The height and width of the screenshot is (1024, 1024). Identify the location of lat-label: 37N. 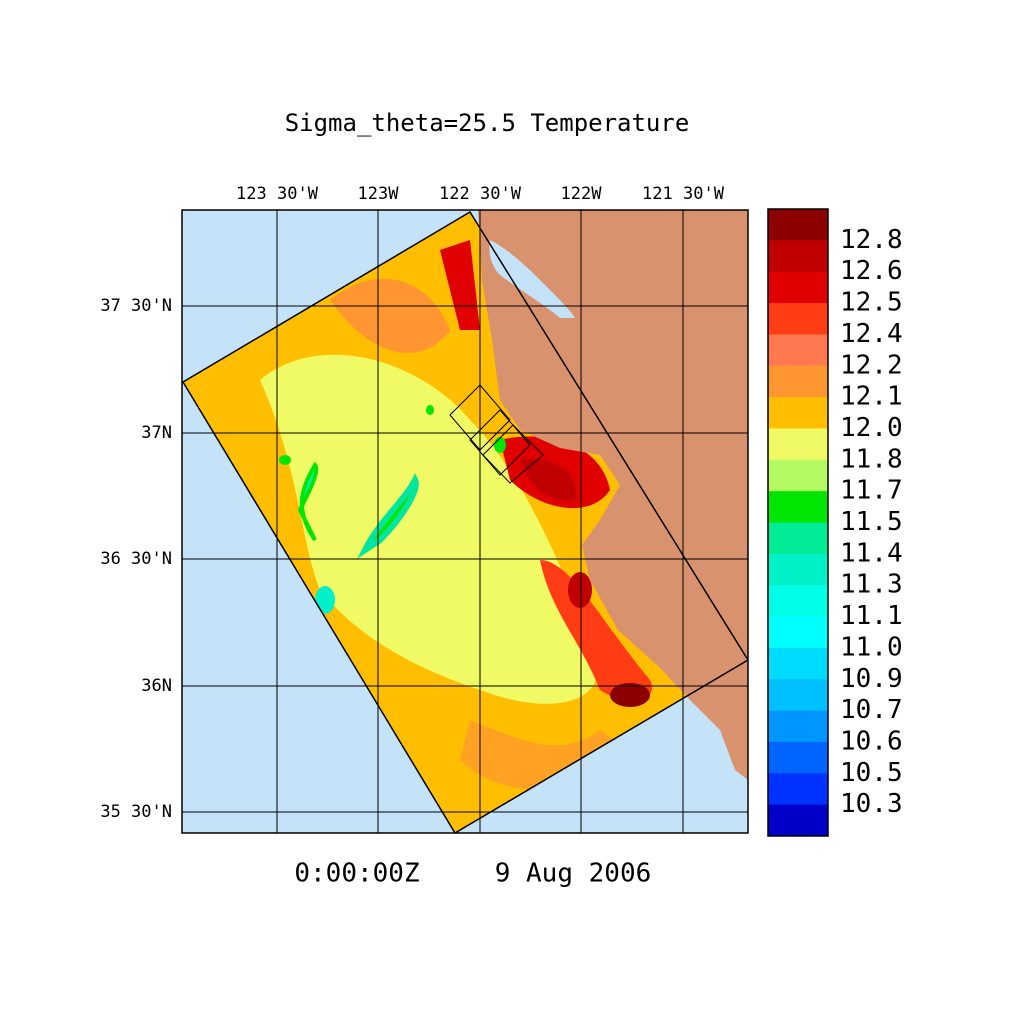
(156, 433).